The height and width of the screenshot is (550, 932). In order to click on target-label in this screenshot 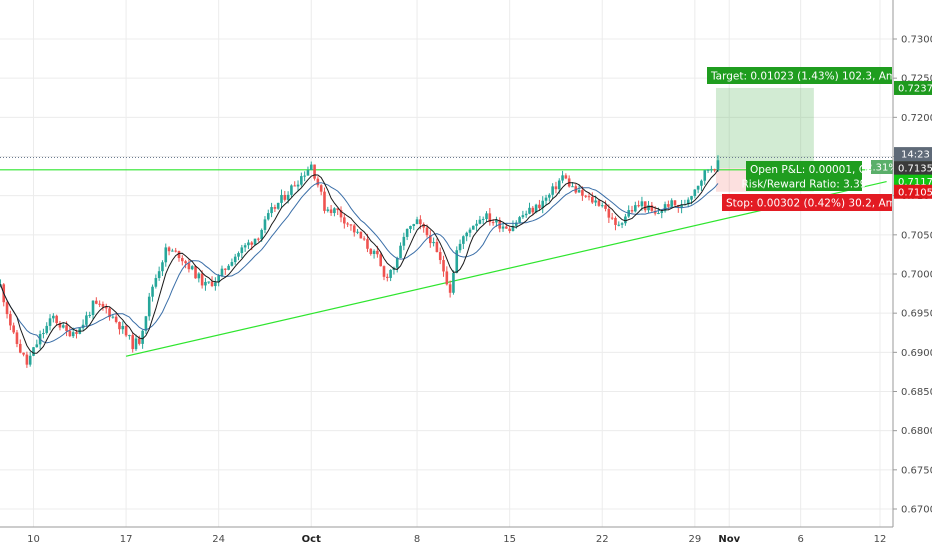, I will do `click(799, 75)`.